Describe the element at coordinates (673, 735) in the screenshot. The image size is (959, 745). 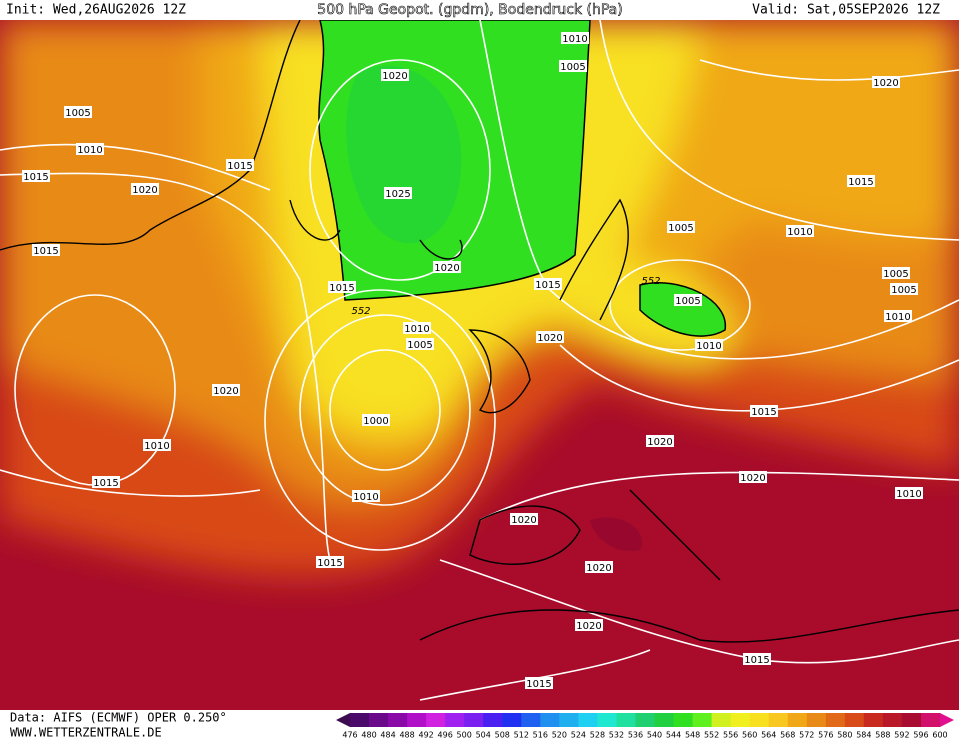
I see `colorbar-label: 544` at that location.